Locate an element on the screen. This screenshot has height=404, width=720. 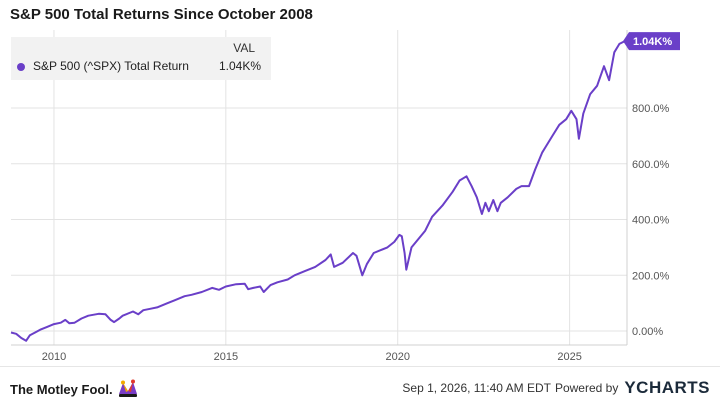
y-tick-label: 800.0% is located at coordinates (651, 109).